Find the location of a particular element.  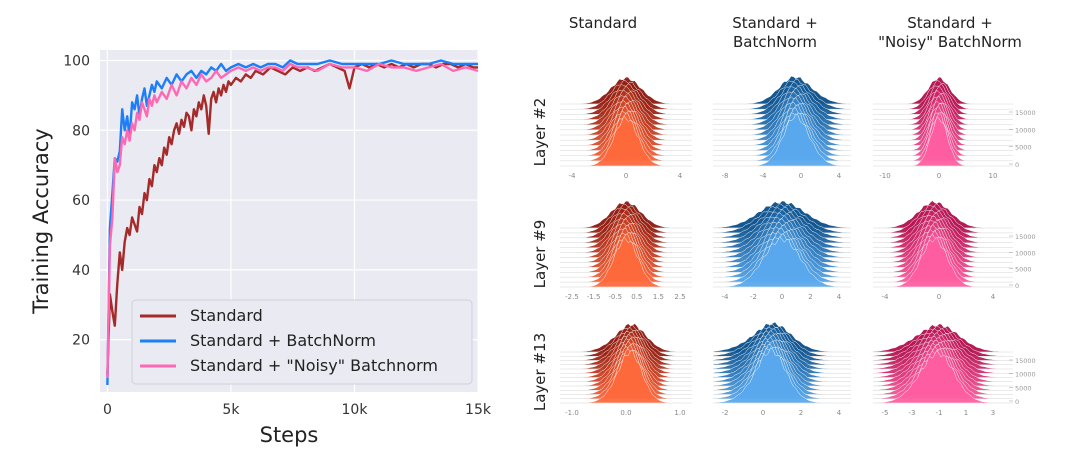

row-title-layer-9: Layer #9 is located at coordinates (540, 254).